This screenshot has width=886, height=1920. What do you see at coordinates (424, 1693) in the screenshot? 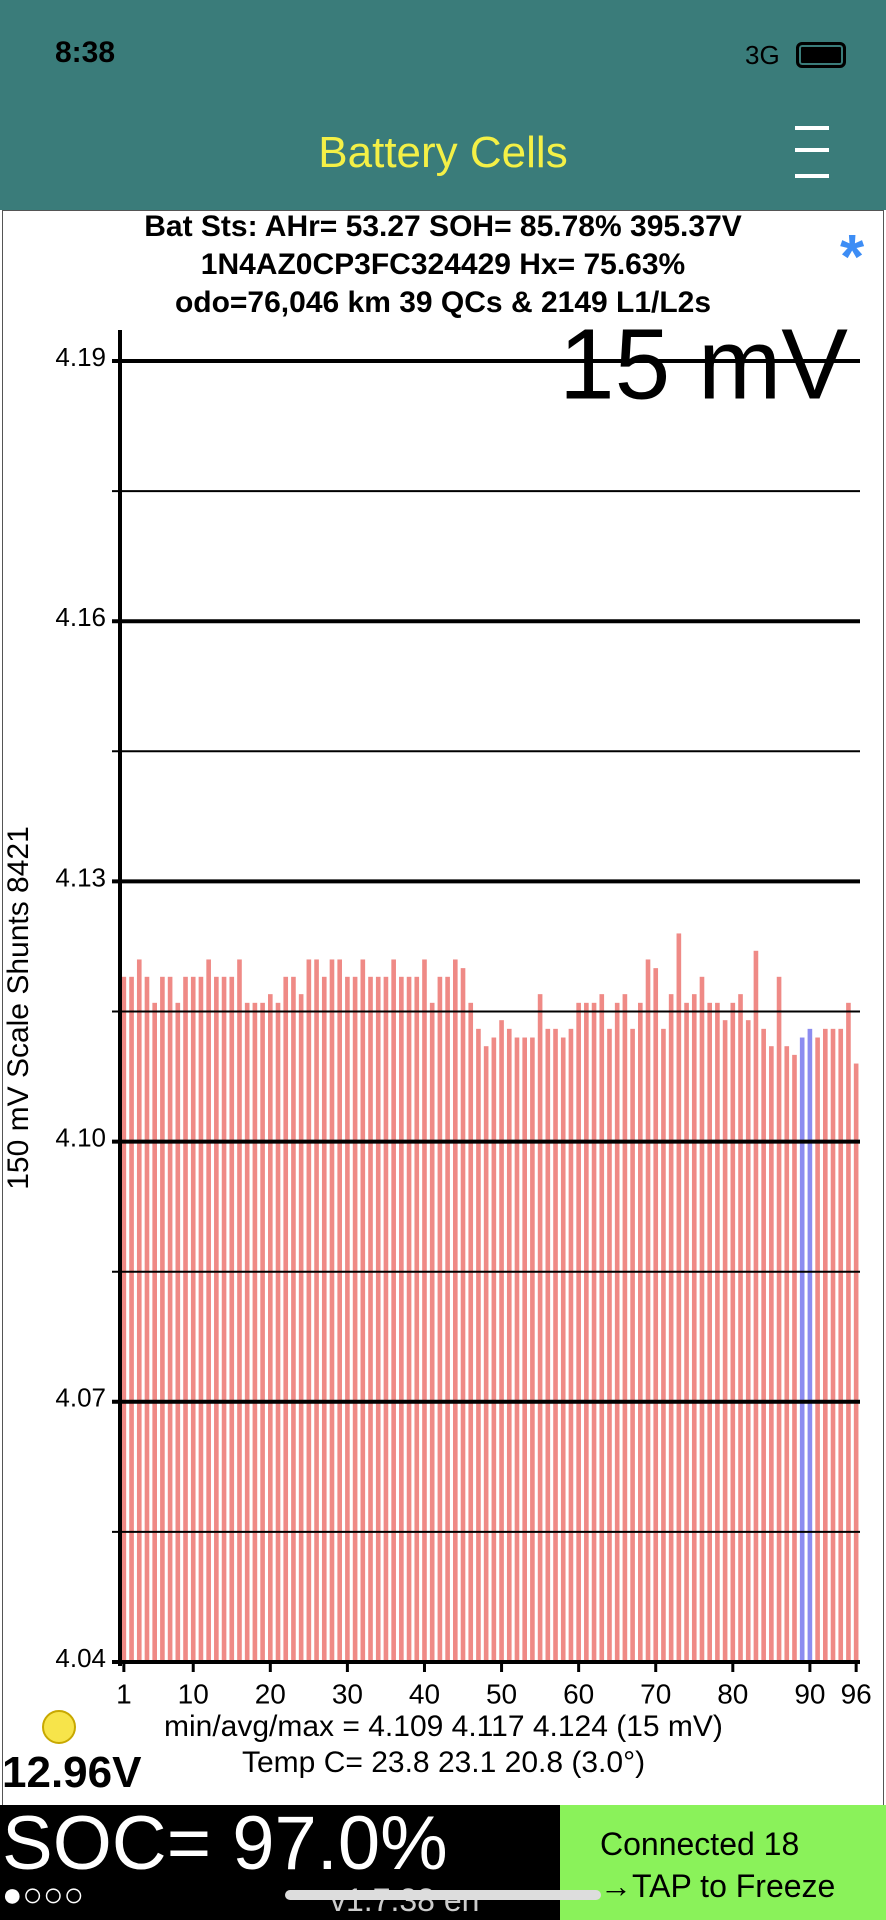
I see `x-tick-label: 40` at bounding box center [424, 1693].